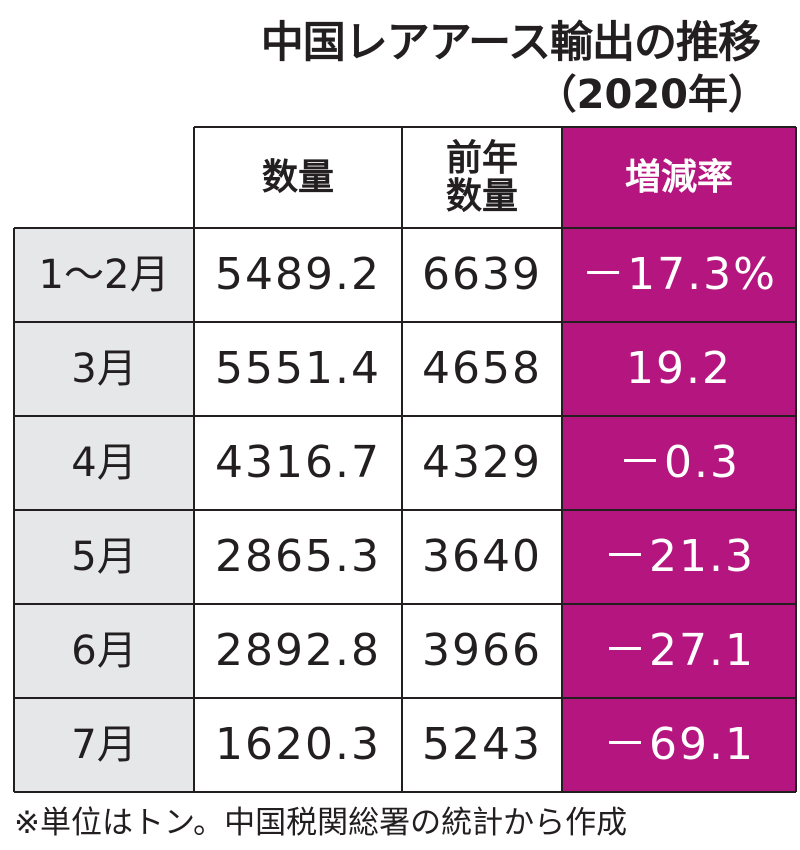  Describe the element at coordinates (652, 95) in the screenshot. I see `chart-subtitle: （2020年）` at that location.